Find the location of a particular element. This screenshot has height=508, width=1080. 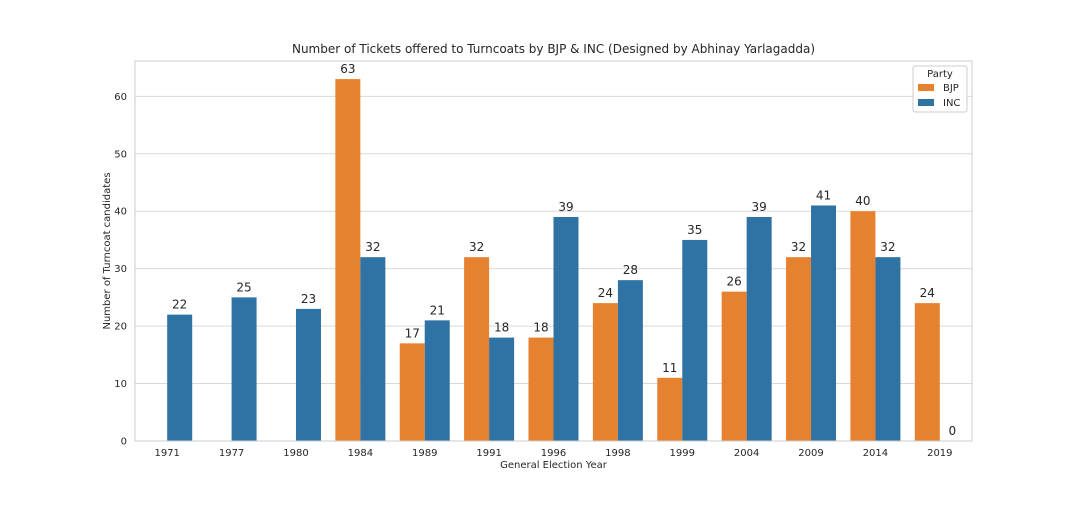

x-tick-label: 1999 is located at coordinates (682, 453).